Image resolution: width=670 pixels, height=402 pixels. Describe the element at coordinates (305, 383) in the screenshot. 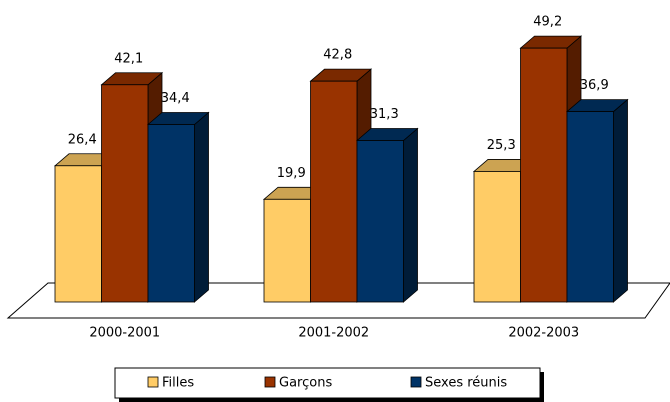

I see `legend-label: Garçons` at that location.